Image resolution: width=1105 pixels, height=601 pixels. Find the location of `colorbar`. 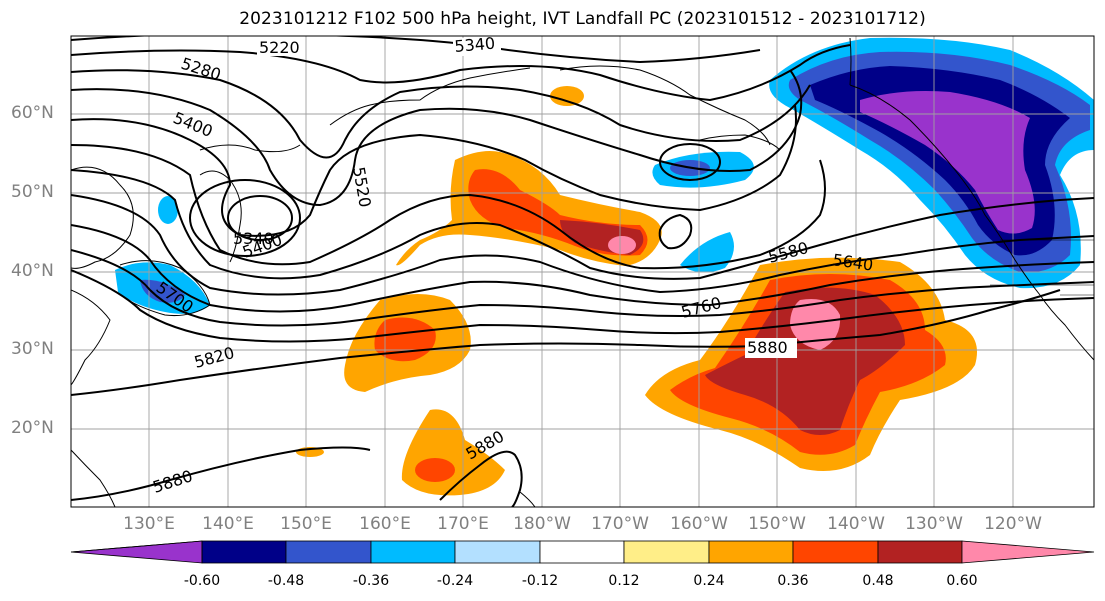

colorbar is located at coordinates (582, 552).